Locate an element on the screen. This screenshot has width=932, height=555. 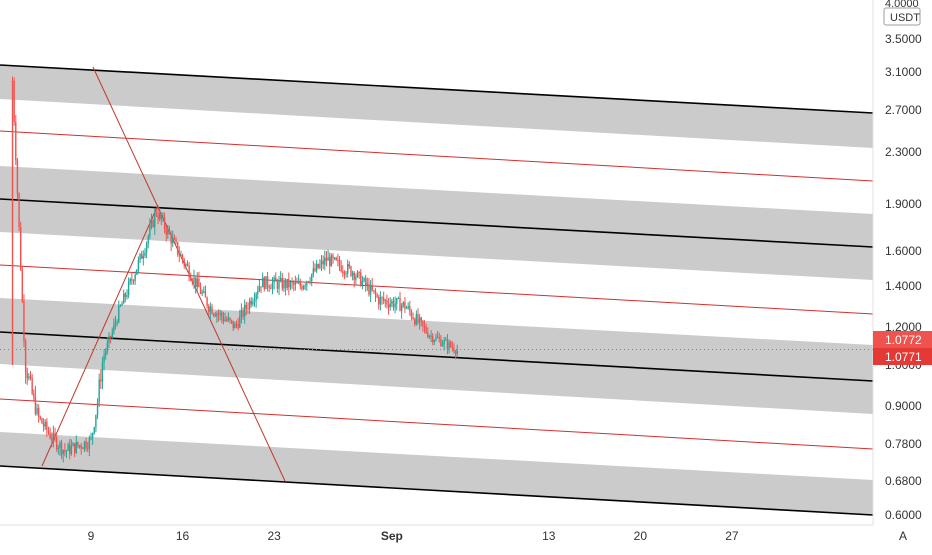
currency-badge: USDT is located at coordinates (902, 16).